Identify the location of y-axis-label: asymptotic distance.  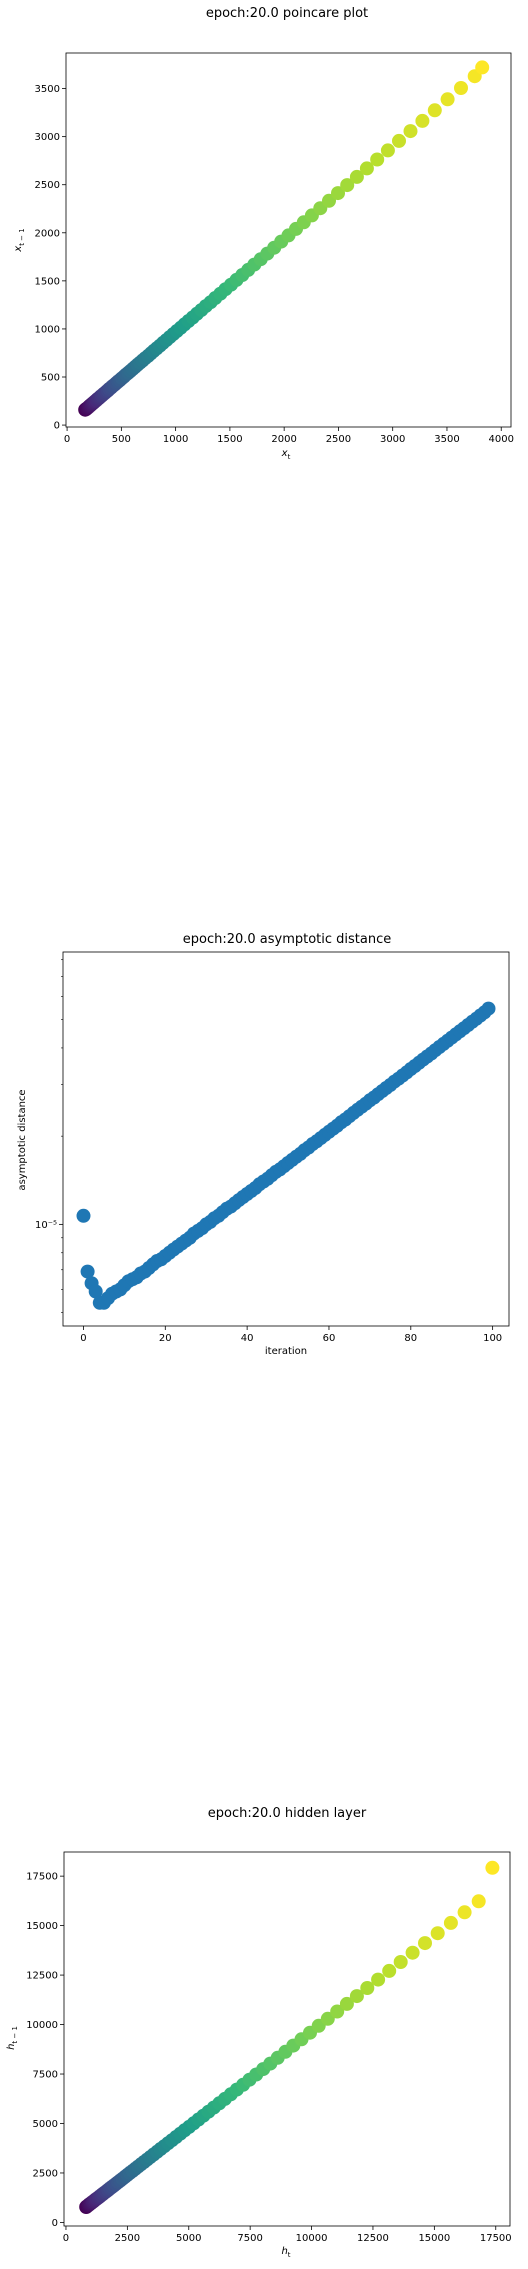
(22, 1139).